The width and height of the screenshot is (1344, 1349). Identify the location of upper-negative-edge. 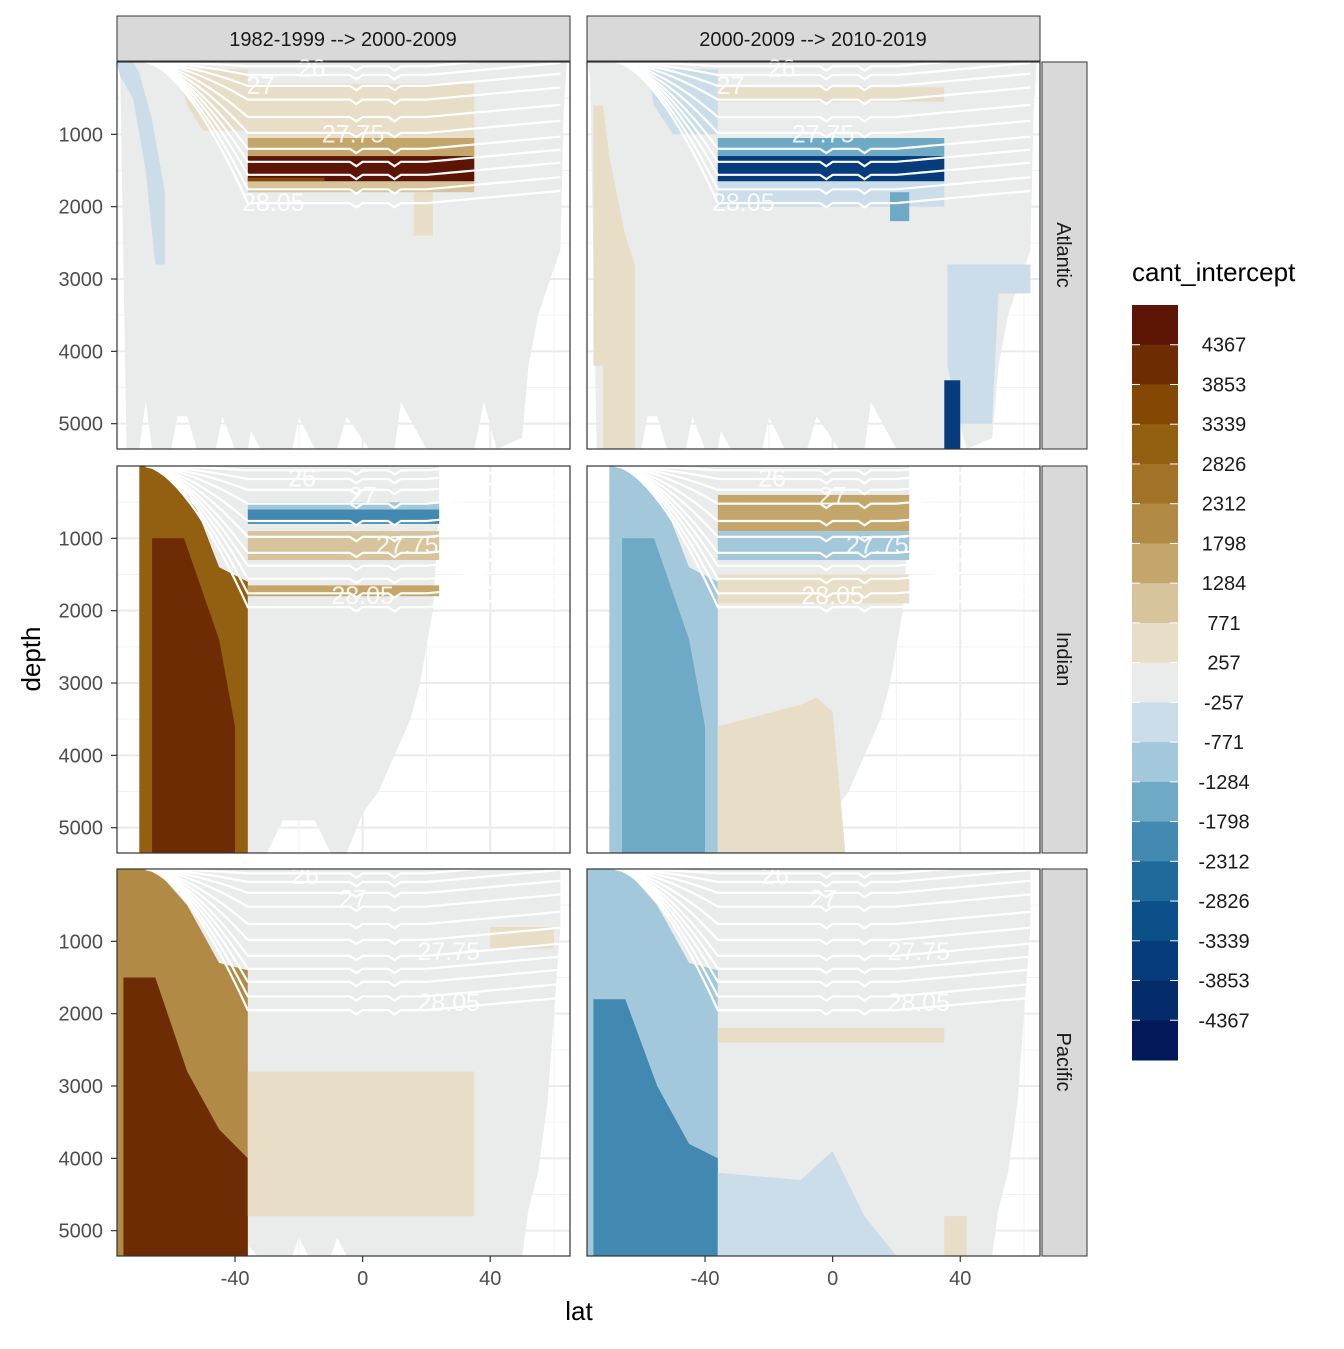
(343, 506).